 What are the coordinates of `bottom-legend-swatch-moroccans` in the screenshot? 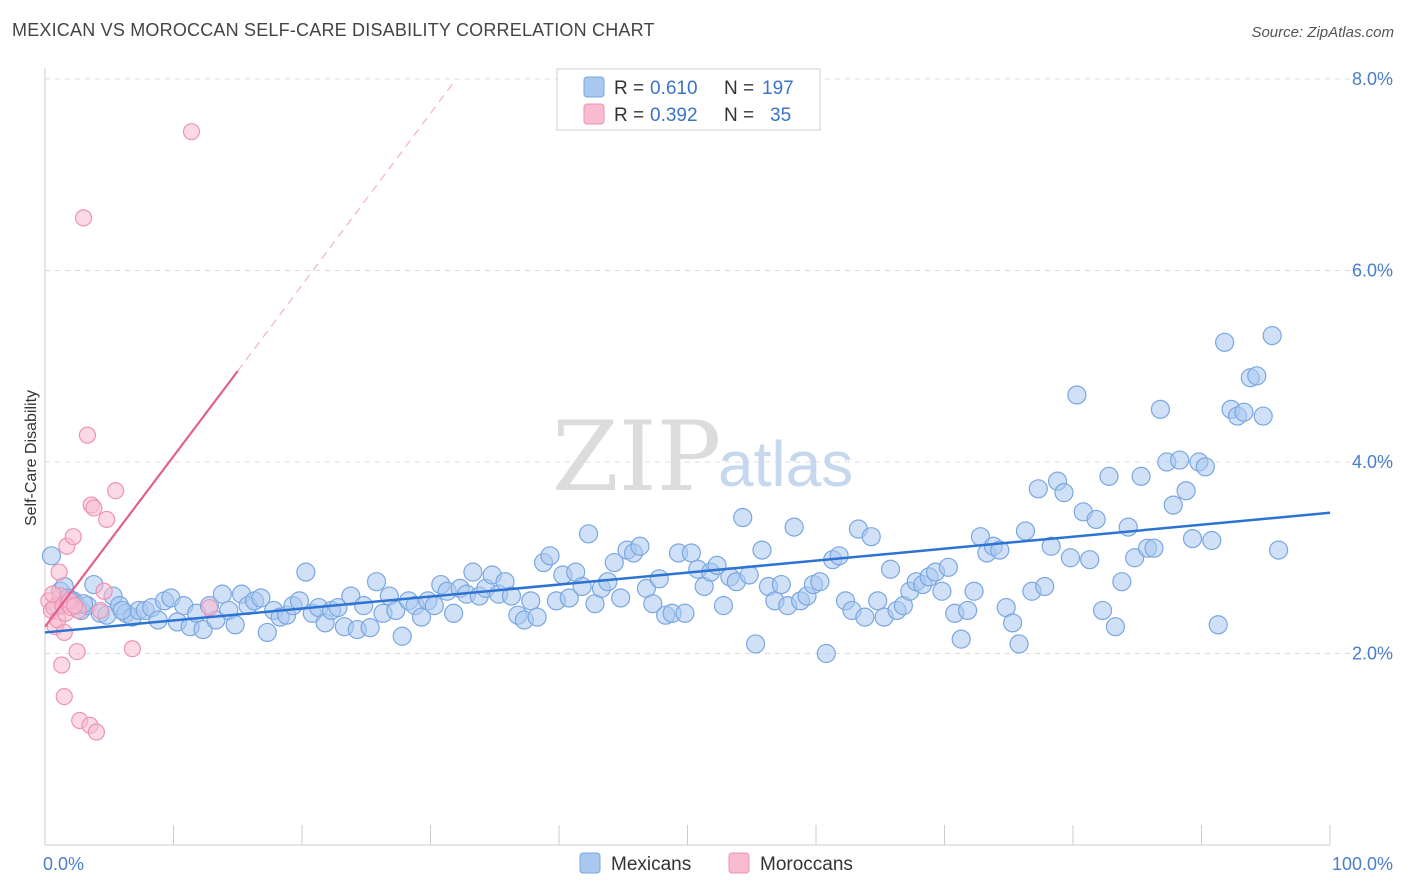 It's located at (739, 863).